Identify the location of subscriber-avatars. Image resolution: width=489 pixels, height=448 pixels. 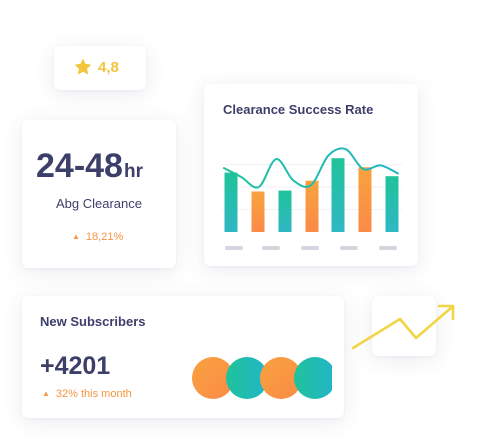
(262, 378).